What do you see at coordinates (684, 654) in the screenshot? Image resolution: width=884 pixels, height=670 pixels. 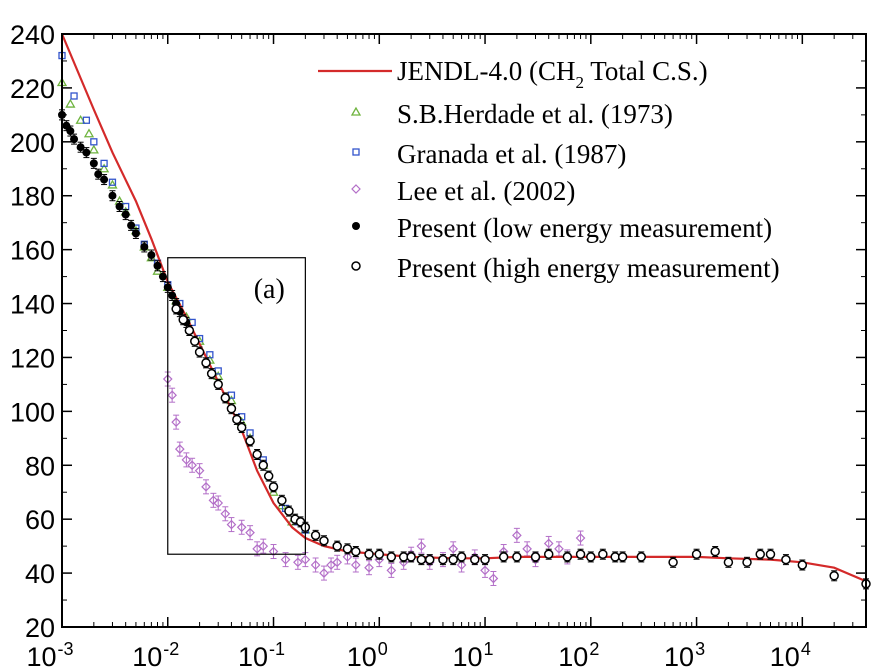 I see `x-tick-label: 103` at bounding box center [684, 654].